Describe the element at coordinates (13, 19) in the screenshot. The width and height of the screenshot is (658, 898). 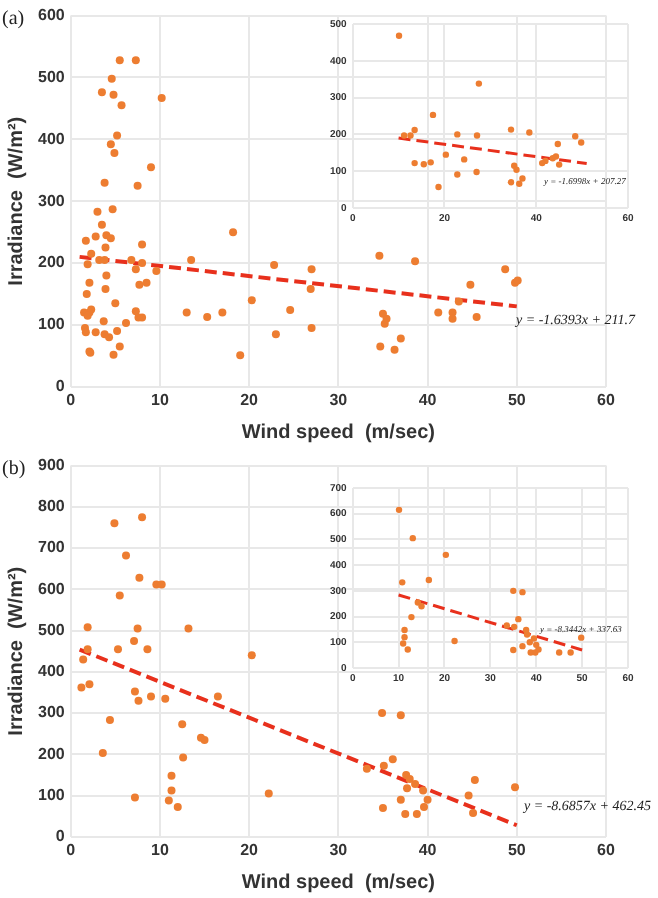
I see `text: (a)` at that location.